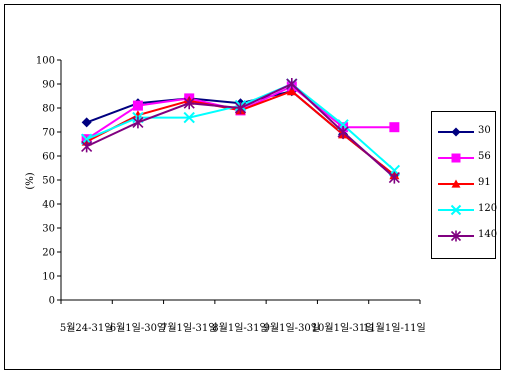 This screenshot has width=507, height=374. I want to click on y-tick-label: 70, so click(48, 133).